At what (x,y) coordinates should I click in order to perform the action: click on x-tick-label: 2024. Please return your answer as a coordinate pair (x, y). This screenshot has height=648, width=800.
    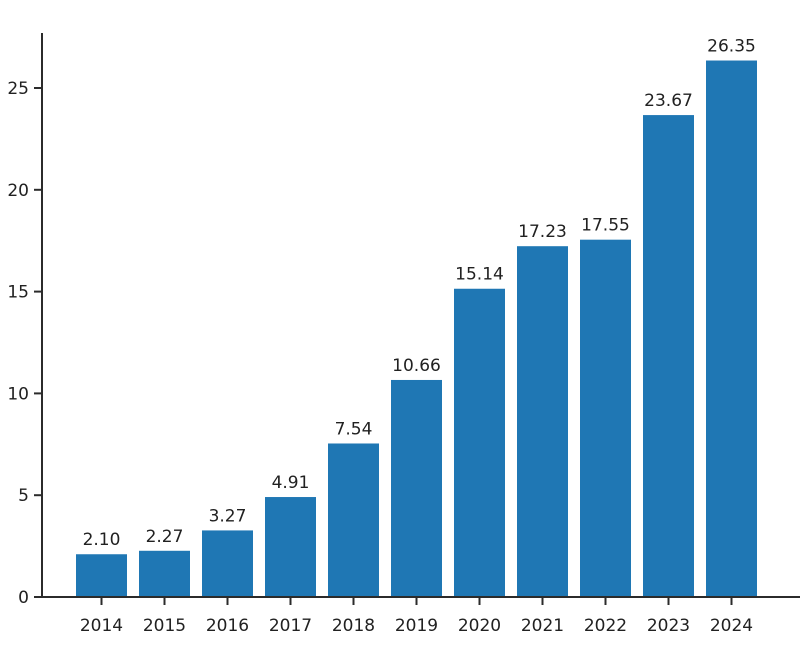
    Looking at the image, I should click on (731, 626).